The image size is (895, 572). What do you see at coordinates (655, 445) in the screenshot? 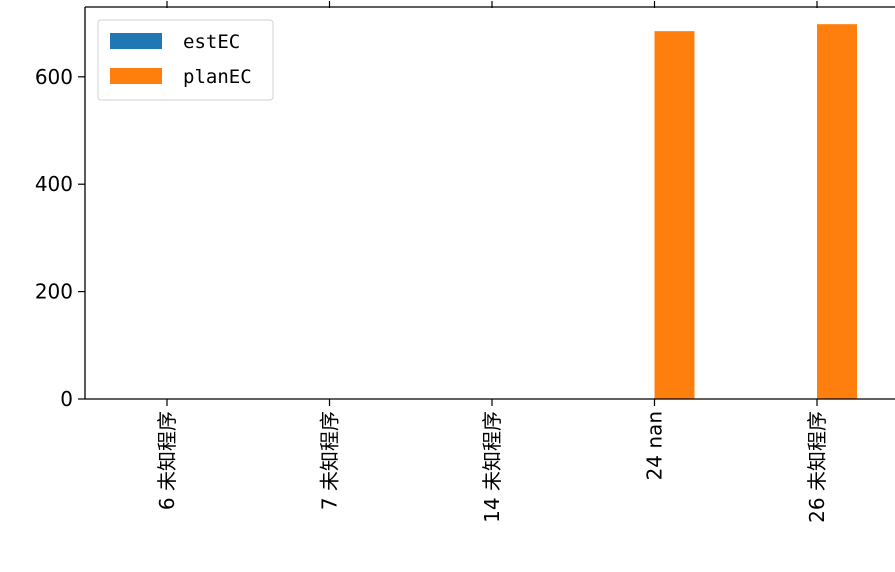
I see `x-tick-label-3: 24 nan` at bounding box center [655, 445].